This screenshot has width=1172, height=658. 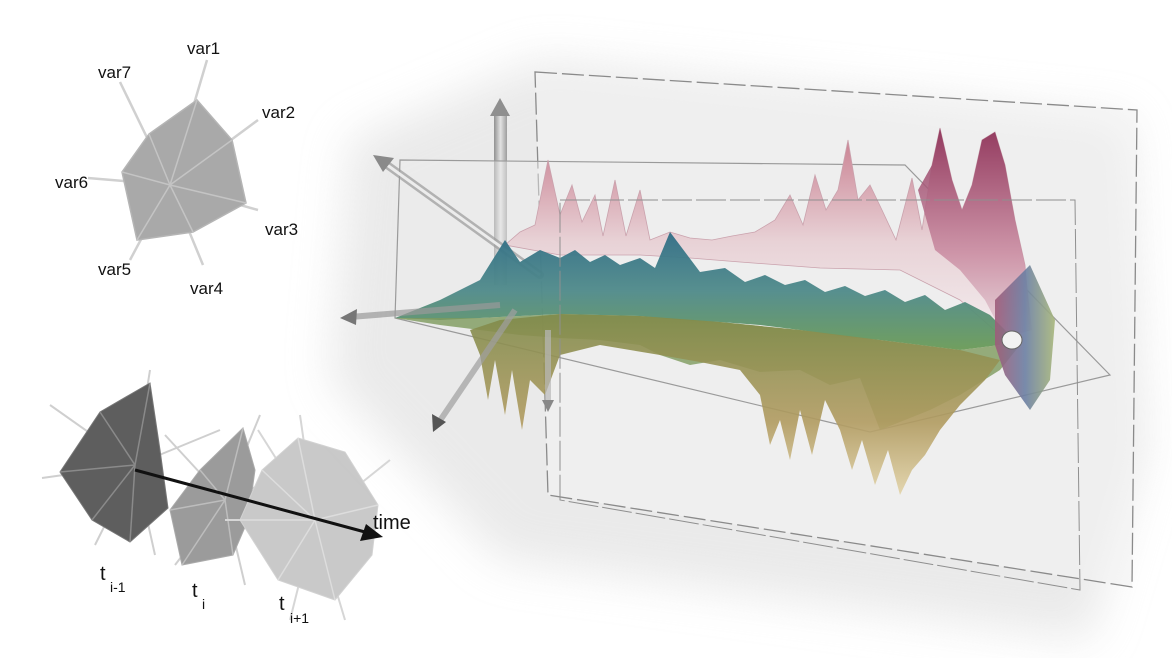 I want to click on radar-inner-spokes, so click(x=184, y=170).